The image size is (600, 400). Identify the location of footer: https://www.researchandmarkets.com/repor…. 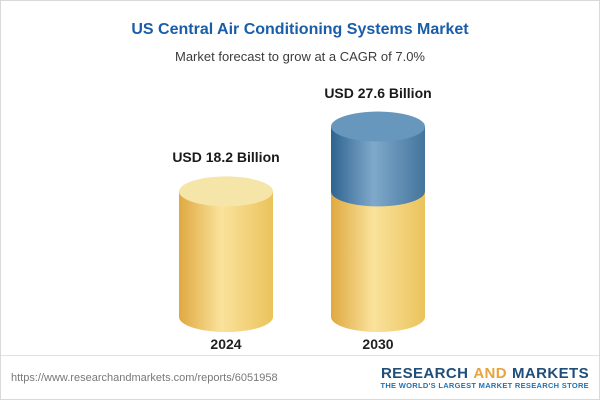
(300, 377).